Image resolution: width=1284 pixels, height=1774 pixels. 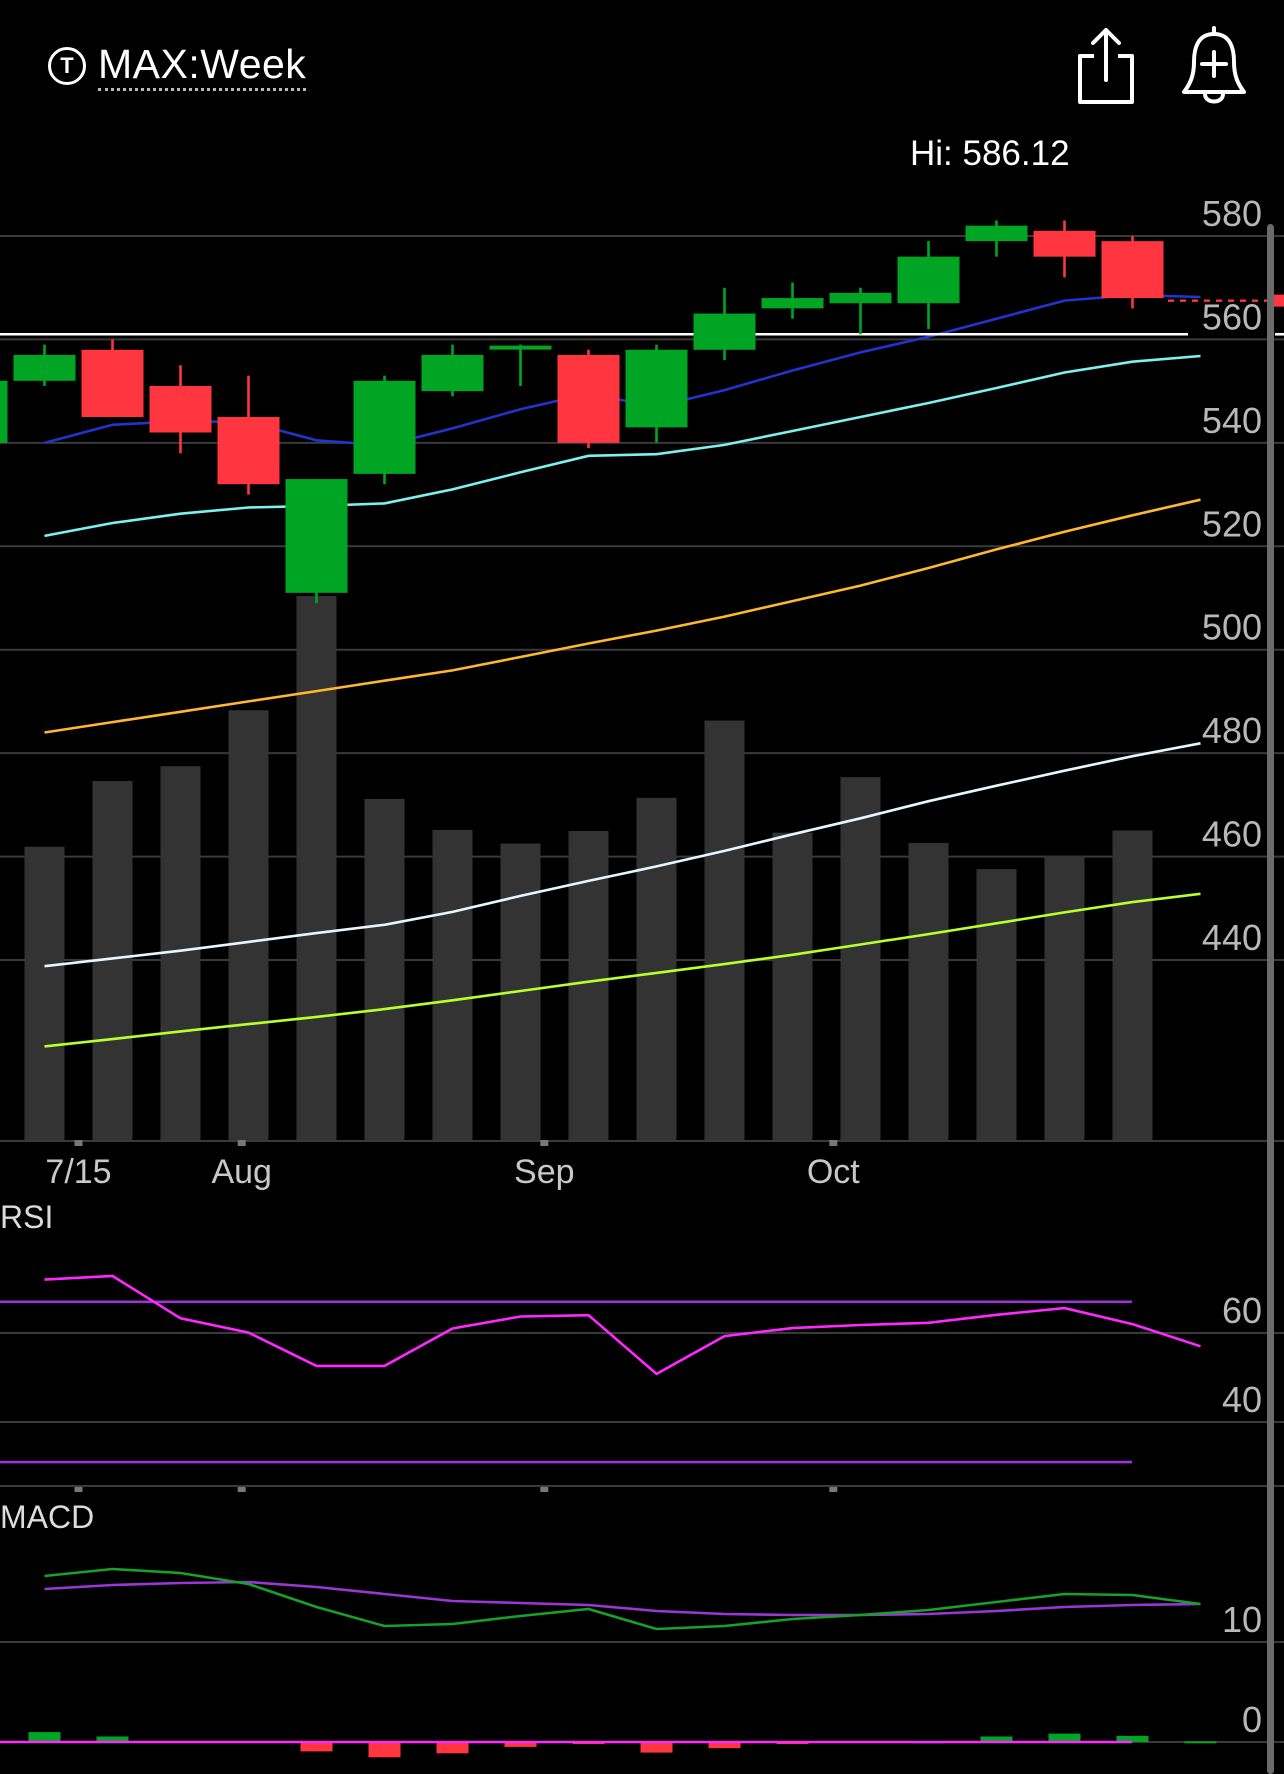 I want to click on add-alert-button, so click(x=1214, y=66).